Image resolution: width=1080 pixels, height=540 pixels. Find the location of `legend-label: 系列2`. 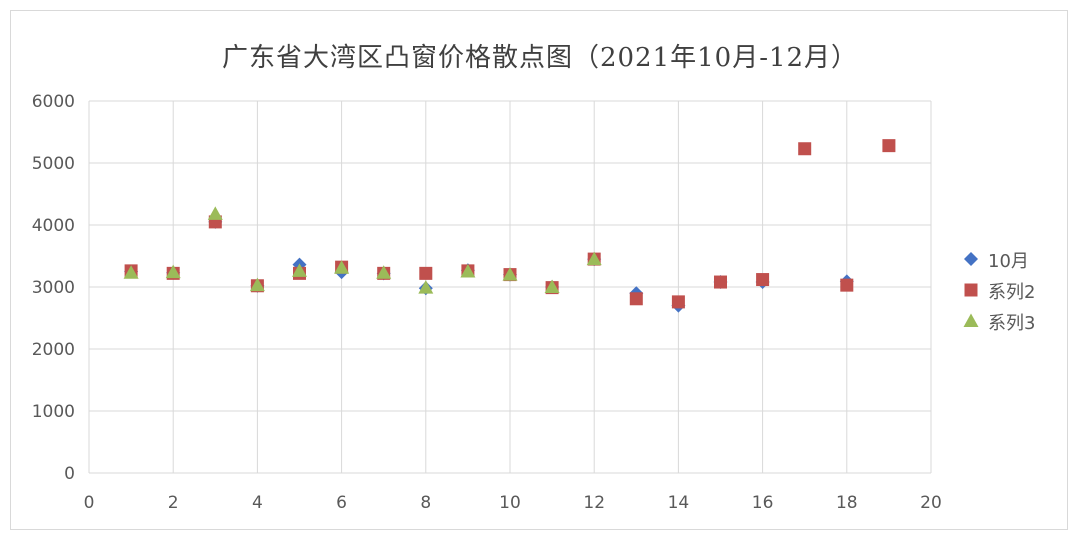

legend-label: 系列2 is located at coordinates (1011, 292).